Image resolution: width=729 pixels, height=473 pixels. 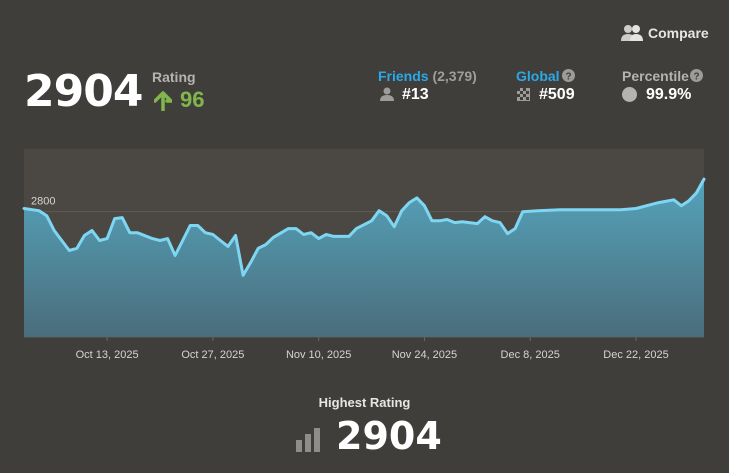 What do you see at coordinates (212, 355) in the screenshot?
I see `x-tick-label: Oct 27, 2025` at bounding box center [212, 355].